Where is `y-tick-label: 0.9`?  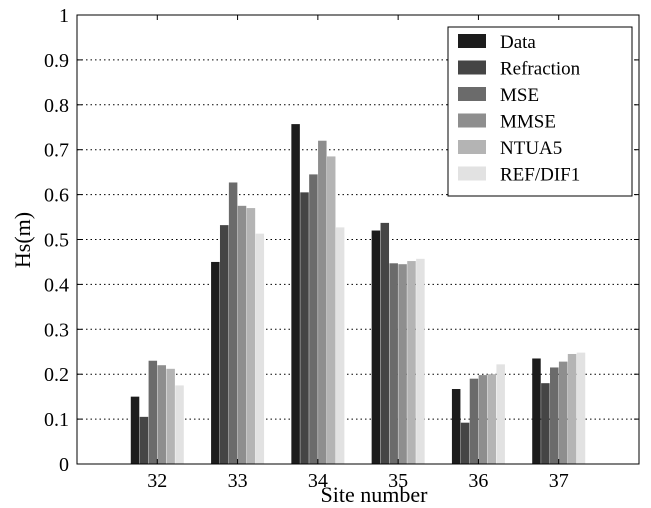
y-tick-label: 0.9 is located at coordinates (56, 61).